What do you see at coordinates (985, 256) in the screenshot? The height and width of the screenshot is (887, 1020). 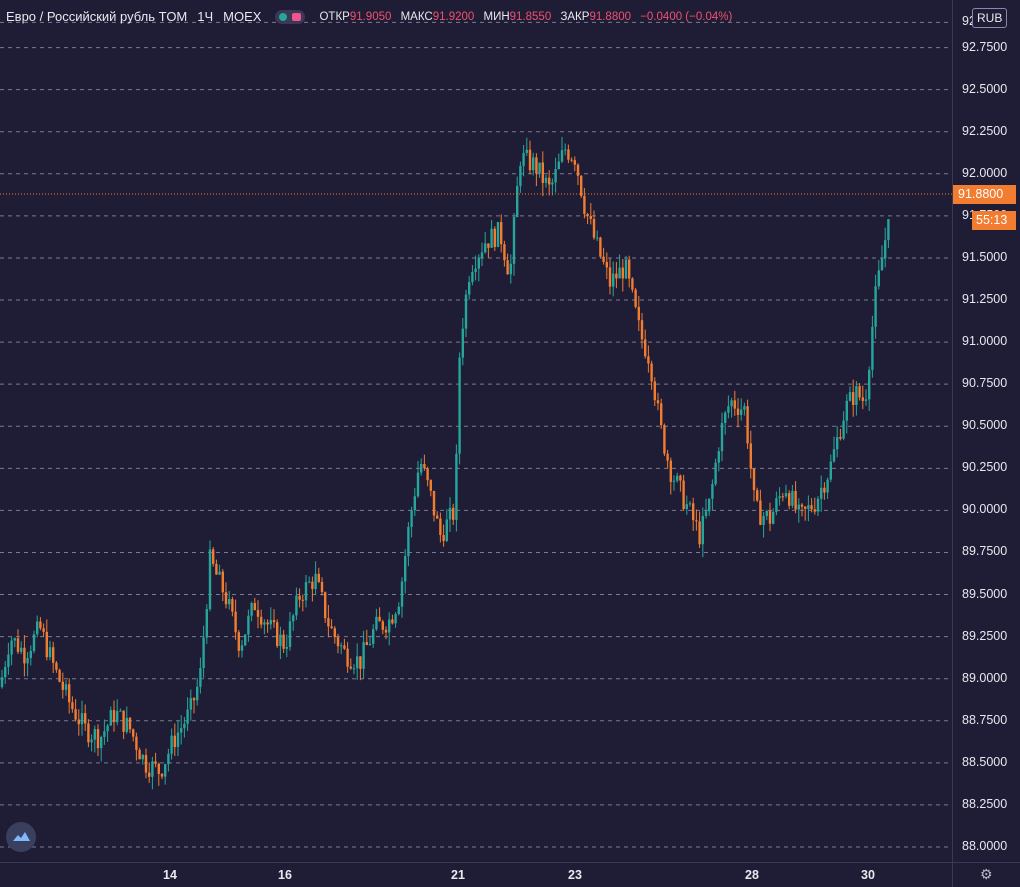 I see `price-tick-label: 91.5000` at bounding box center [985, 256].